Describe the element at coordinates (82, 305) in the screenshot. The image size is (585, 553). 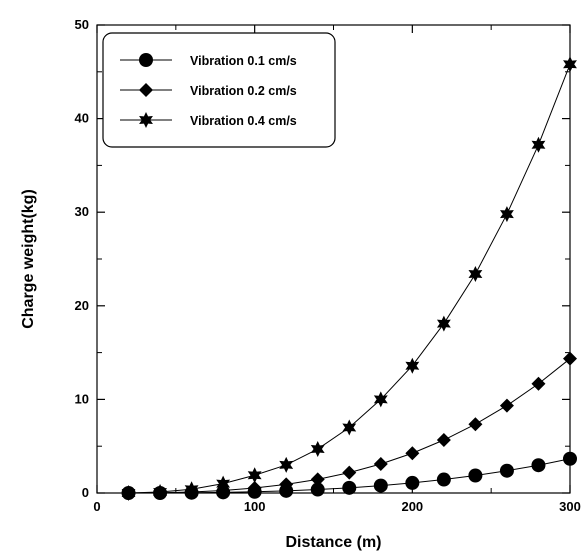
I see `y-tick-label: 20` at that location.